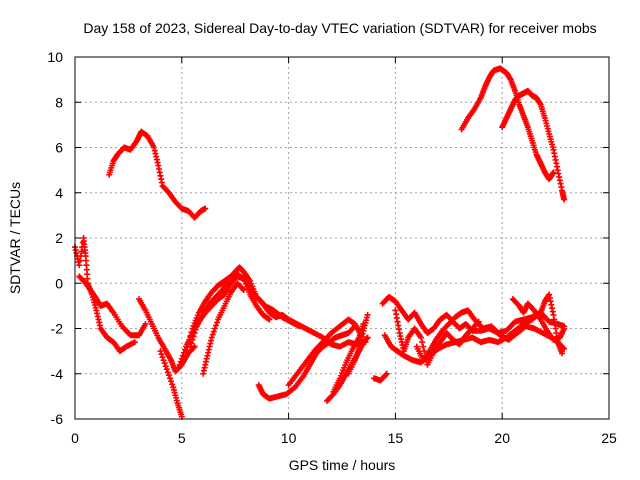 The height and width of the screenshot is (480, 640). I want to click on x-tick-label: 20, so click(502, 438).